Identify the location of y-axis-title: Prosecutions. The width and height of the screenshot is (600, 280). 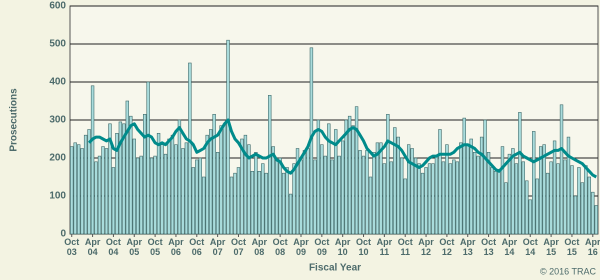
(14, 120).